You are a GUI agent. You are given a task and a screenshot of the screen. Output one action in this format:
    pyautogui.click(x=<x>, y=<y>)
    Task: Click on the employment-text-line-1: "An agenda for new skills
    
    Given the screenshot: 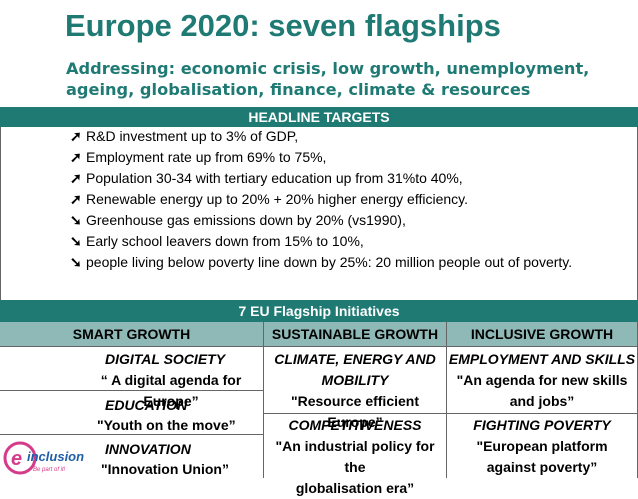 What is the action you would take?
    pyautogui.click(x=542, y=380)
    